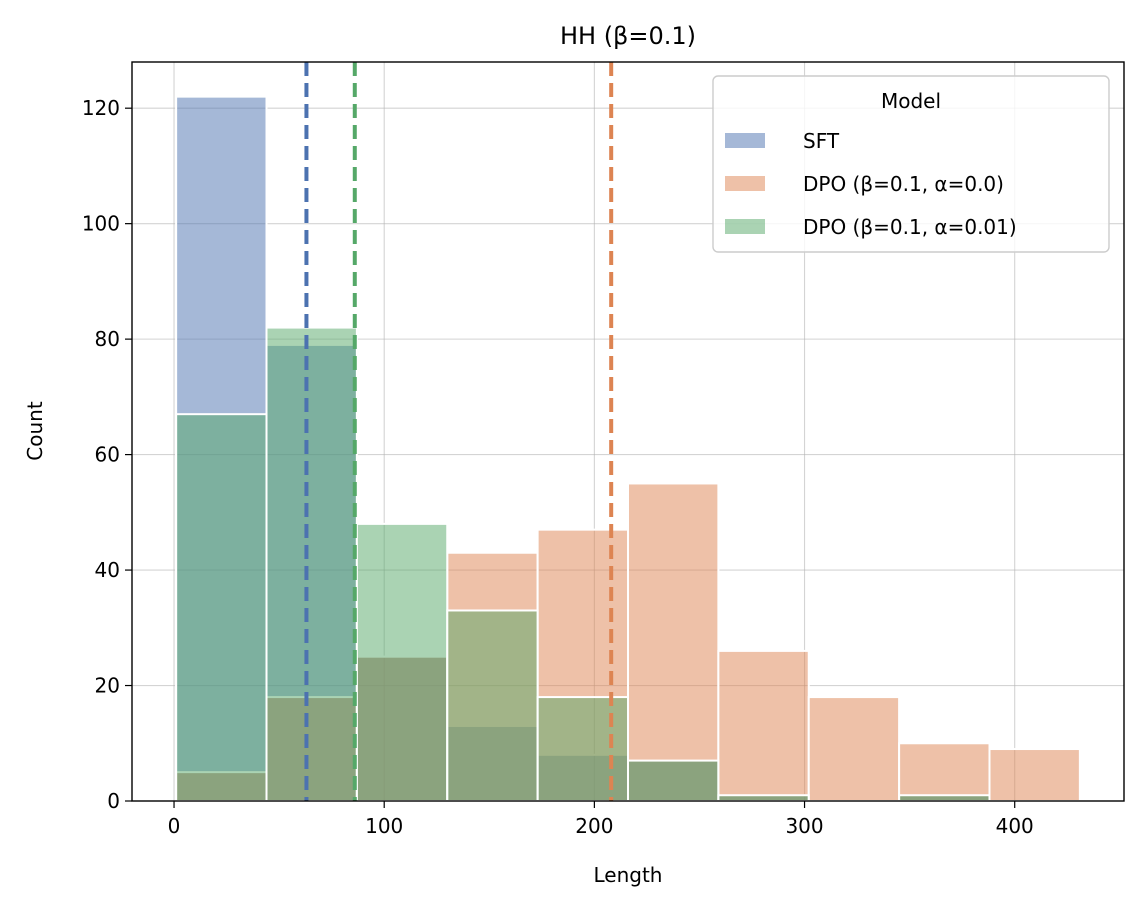  What do you see at coordinates (174, 826) in the screenshot?
I see `x-tick-label: 0` at bounding box center [174, 826].